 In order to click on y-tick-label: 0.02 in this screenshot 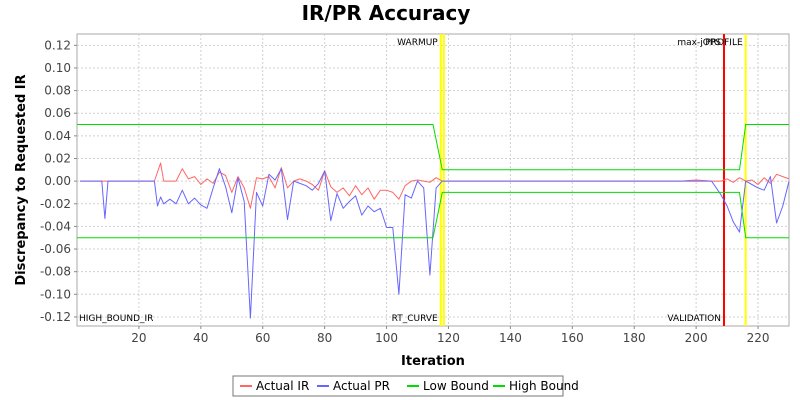, I will do `click(57, 158)`.